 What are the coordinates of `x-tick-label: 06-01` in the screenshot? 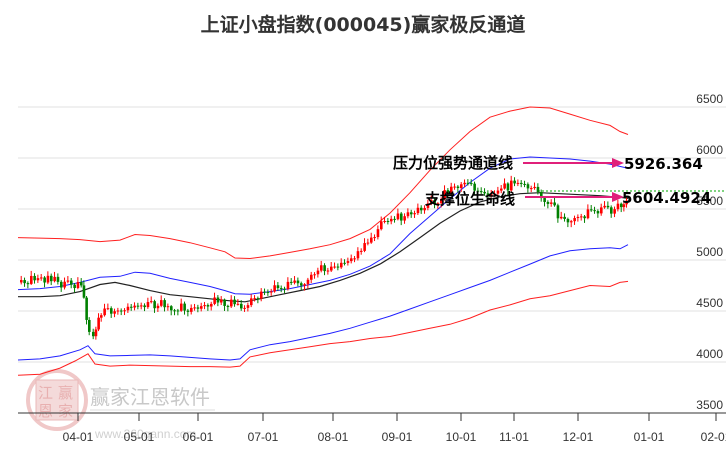 It's located at (198, 437).